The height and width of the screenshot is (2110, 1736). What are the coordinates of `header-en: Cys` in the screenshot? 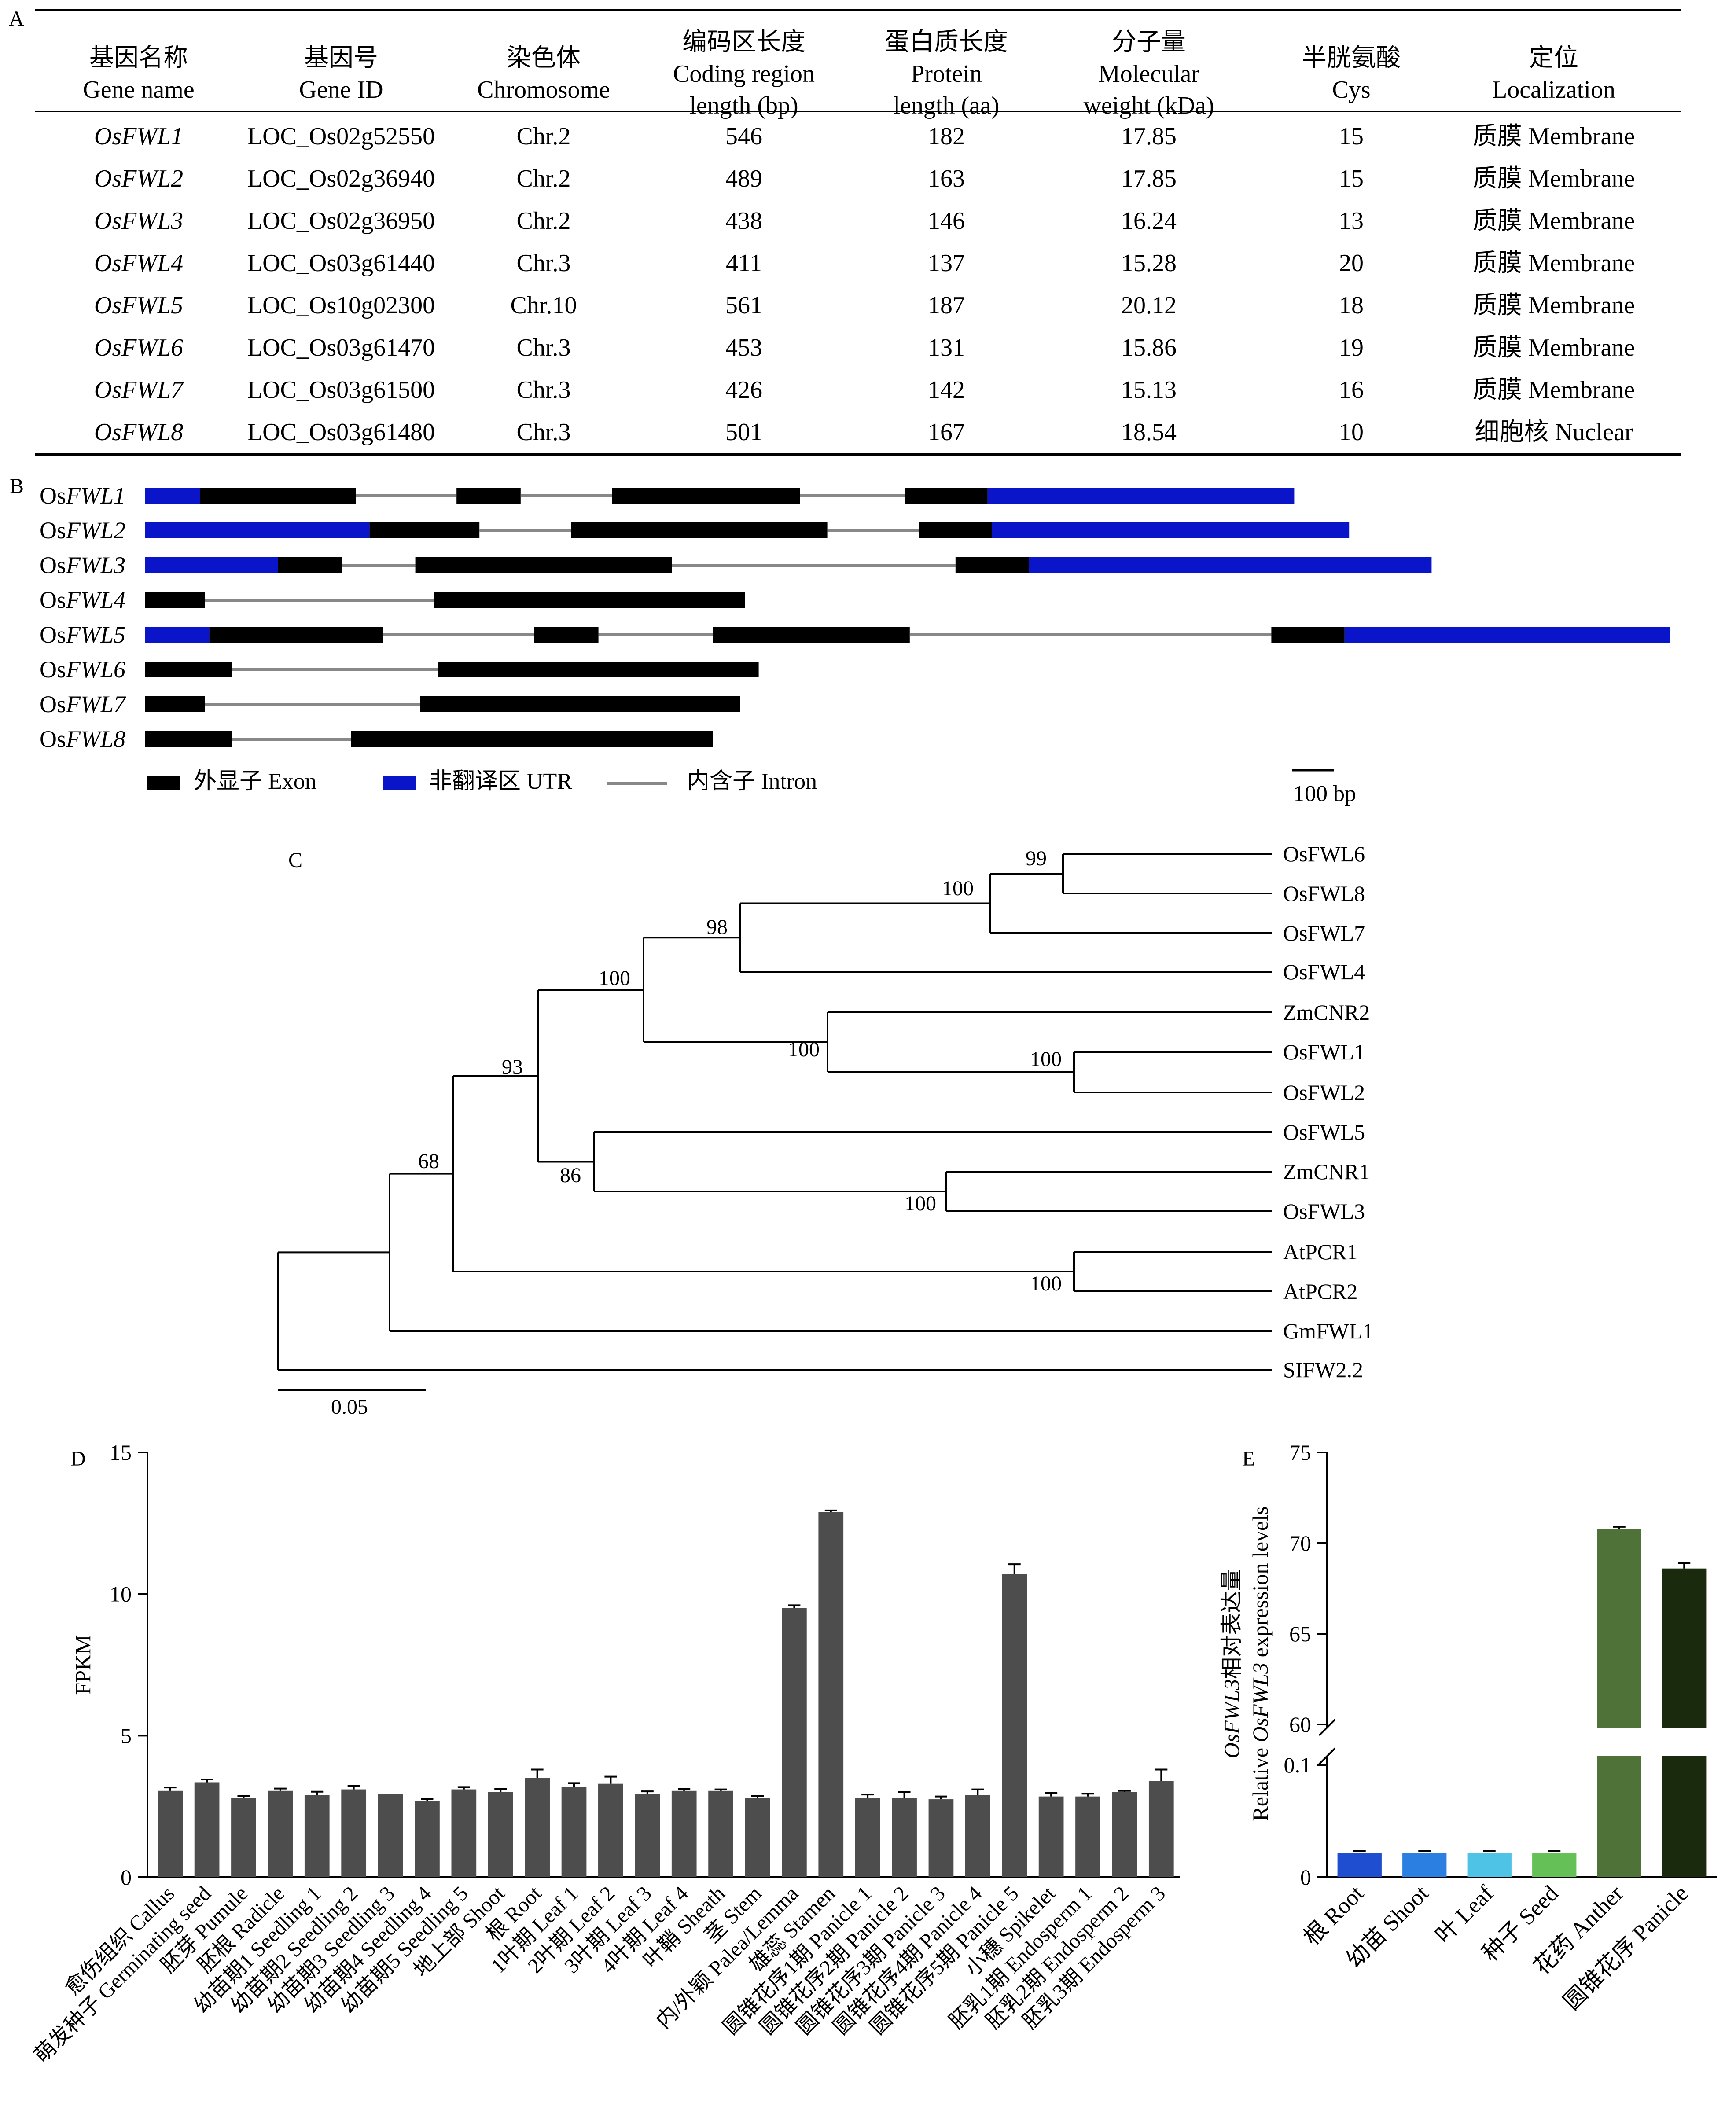 It's located at (1351, 89).